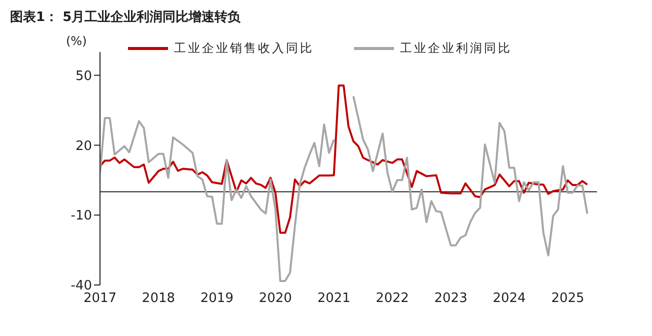  I want to click on x-tick-label: 2022, so click(392, 298).